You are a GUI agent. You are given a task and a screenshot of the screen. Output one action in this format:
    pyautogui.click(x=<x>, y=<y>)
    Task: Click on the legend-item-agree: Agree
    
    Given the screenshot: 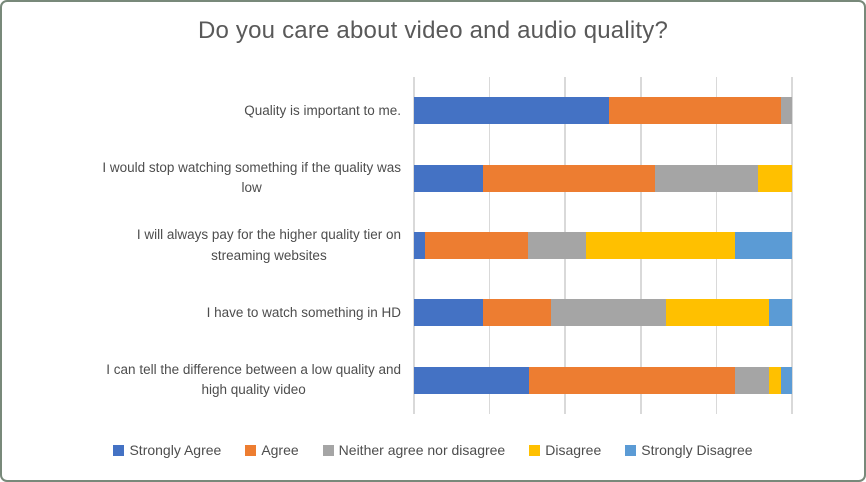 What is the action you would take?
    pyautogui.click(x=272, y=450)
    